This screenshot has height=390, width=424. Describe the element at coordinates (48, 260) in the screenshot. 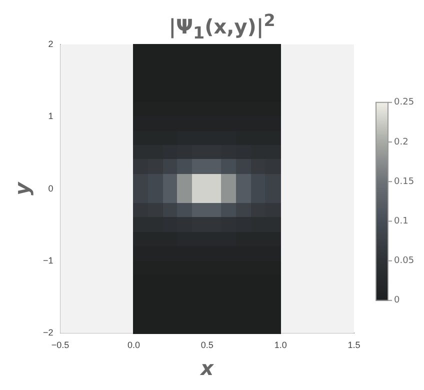

I see `y-tick-label: −1` at that location.